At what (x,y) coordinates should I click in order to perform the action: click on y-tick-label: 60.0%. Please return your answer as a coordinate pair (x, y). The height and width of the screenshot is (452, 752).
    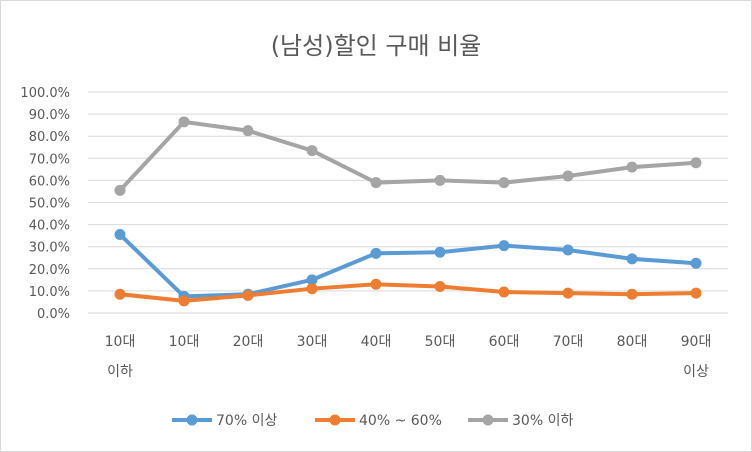
    Looking at the image, I should click on (49, 181).